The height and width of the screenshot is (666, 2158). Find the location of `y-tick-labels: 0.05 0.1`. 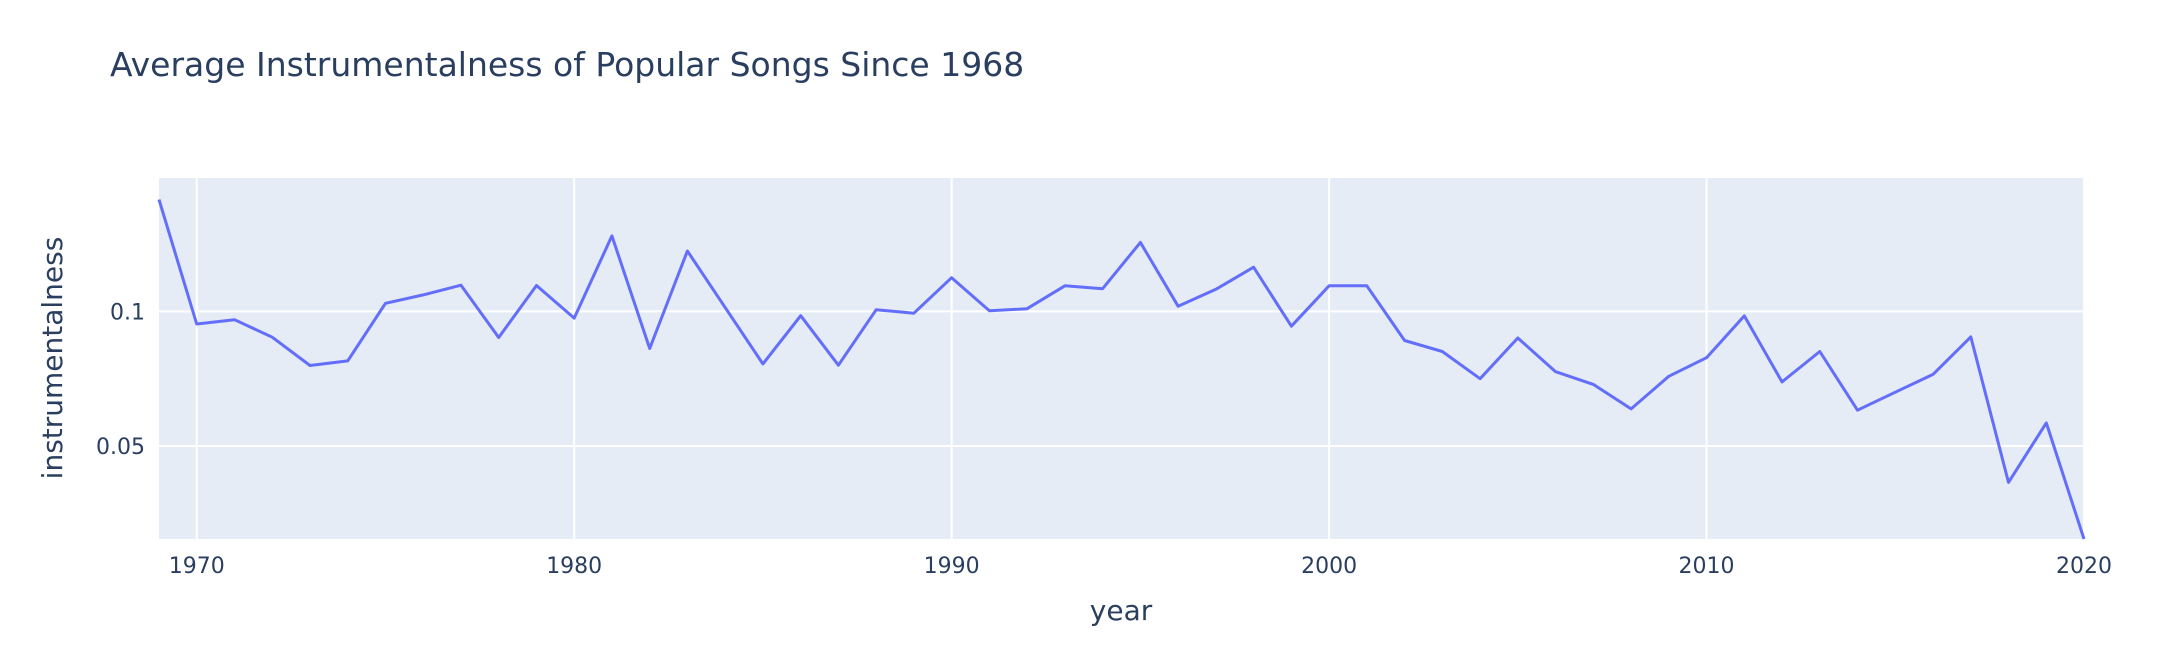

y-tick-labels: 0.05 0.1 is located at coordinates (120, 380).